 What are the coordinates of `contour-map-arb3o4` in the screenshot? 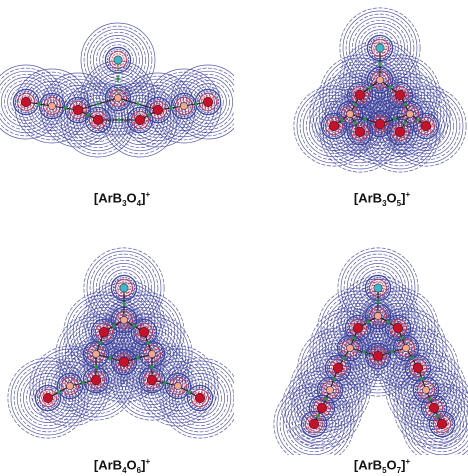 It's located at (117, 90).